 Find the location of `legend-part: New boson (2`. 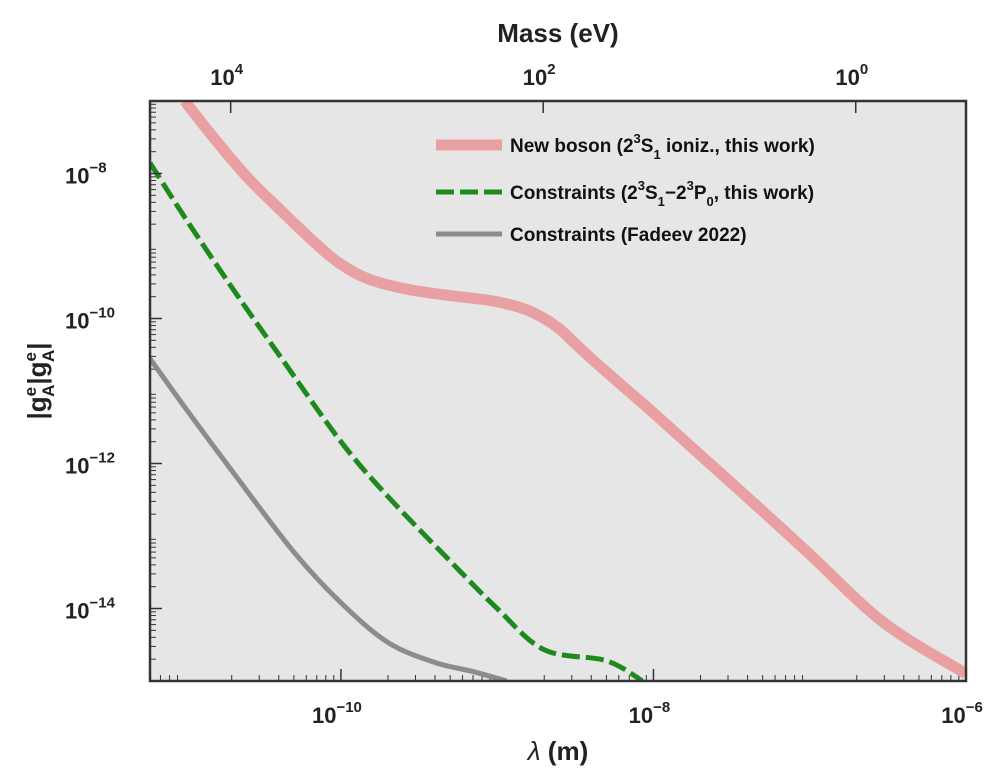

legend-part: New boson (2 is located at coordinates (572, 146).